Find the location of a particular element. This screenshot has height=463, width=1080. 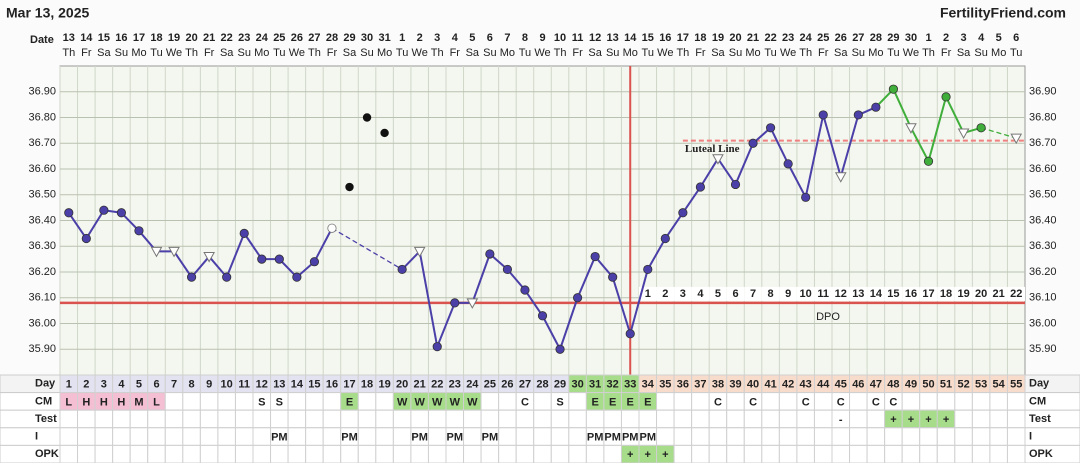

date-label: 22 is located at coordinates (770, 38).